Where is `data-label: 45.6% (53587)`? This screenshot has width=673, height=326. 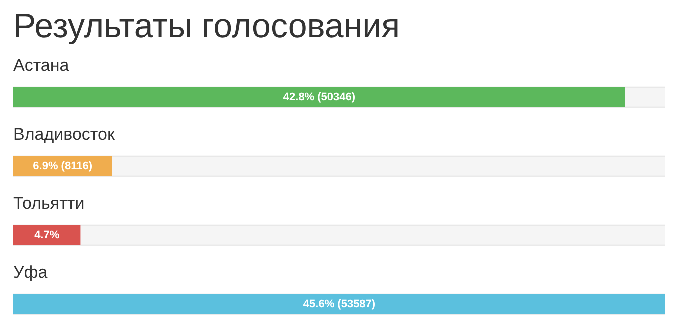 data-label: 45.6% (53587) is located at coordinates (339, 304).